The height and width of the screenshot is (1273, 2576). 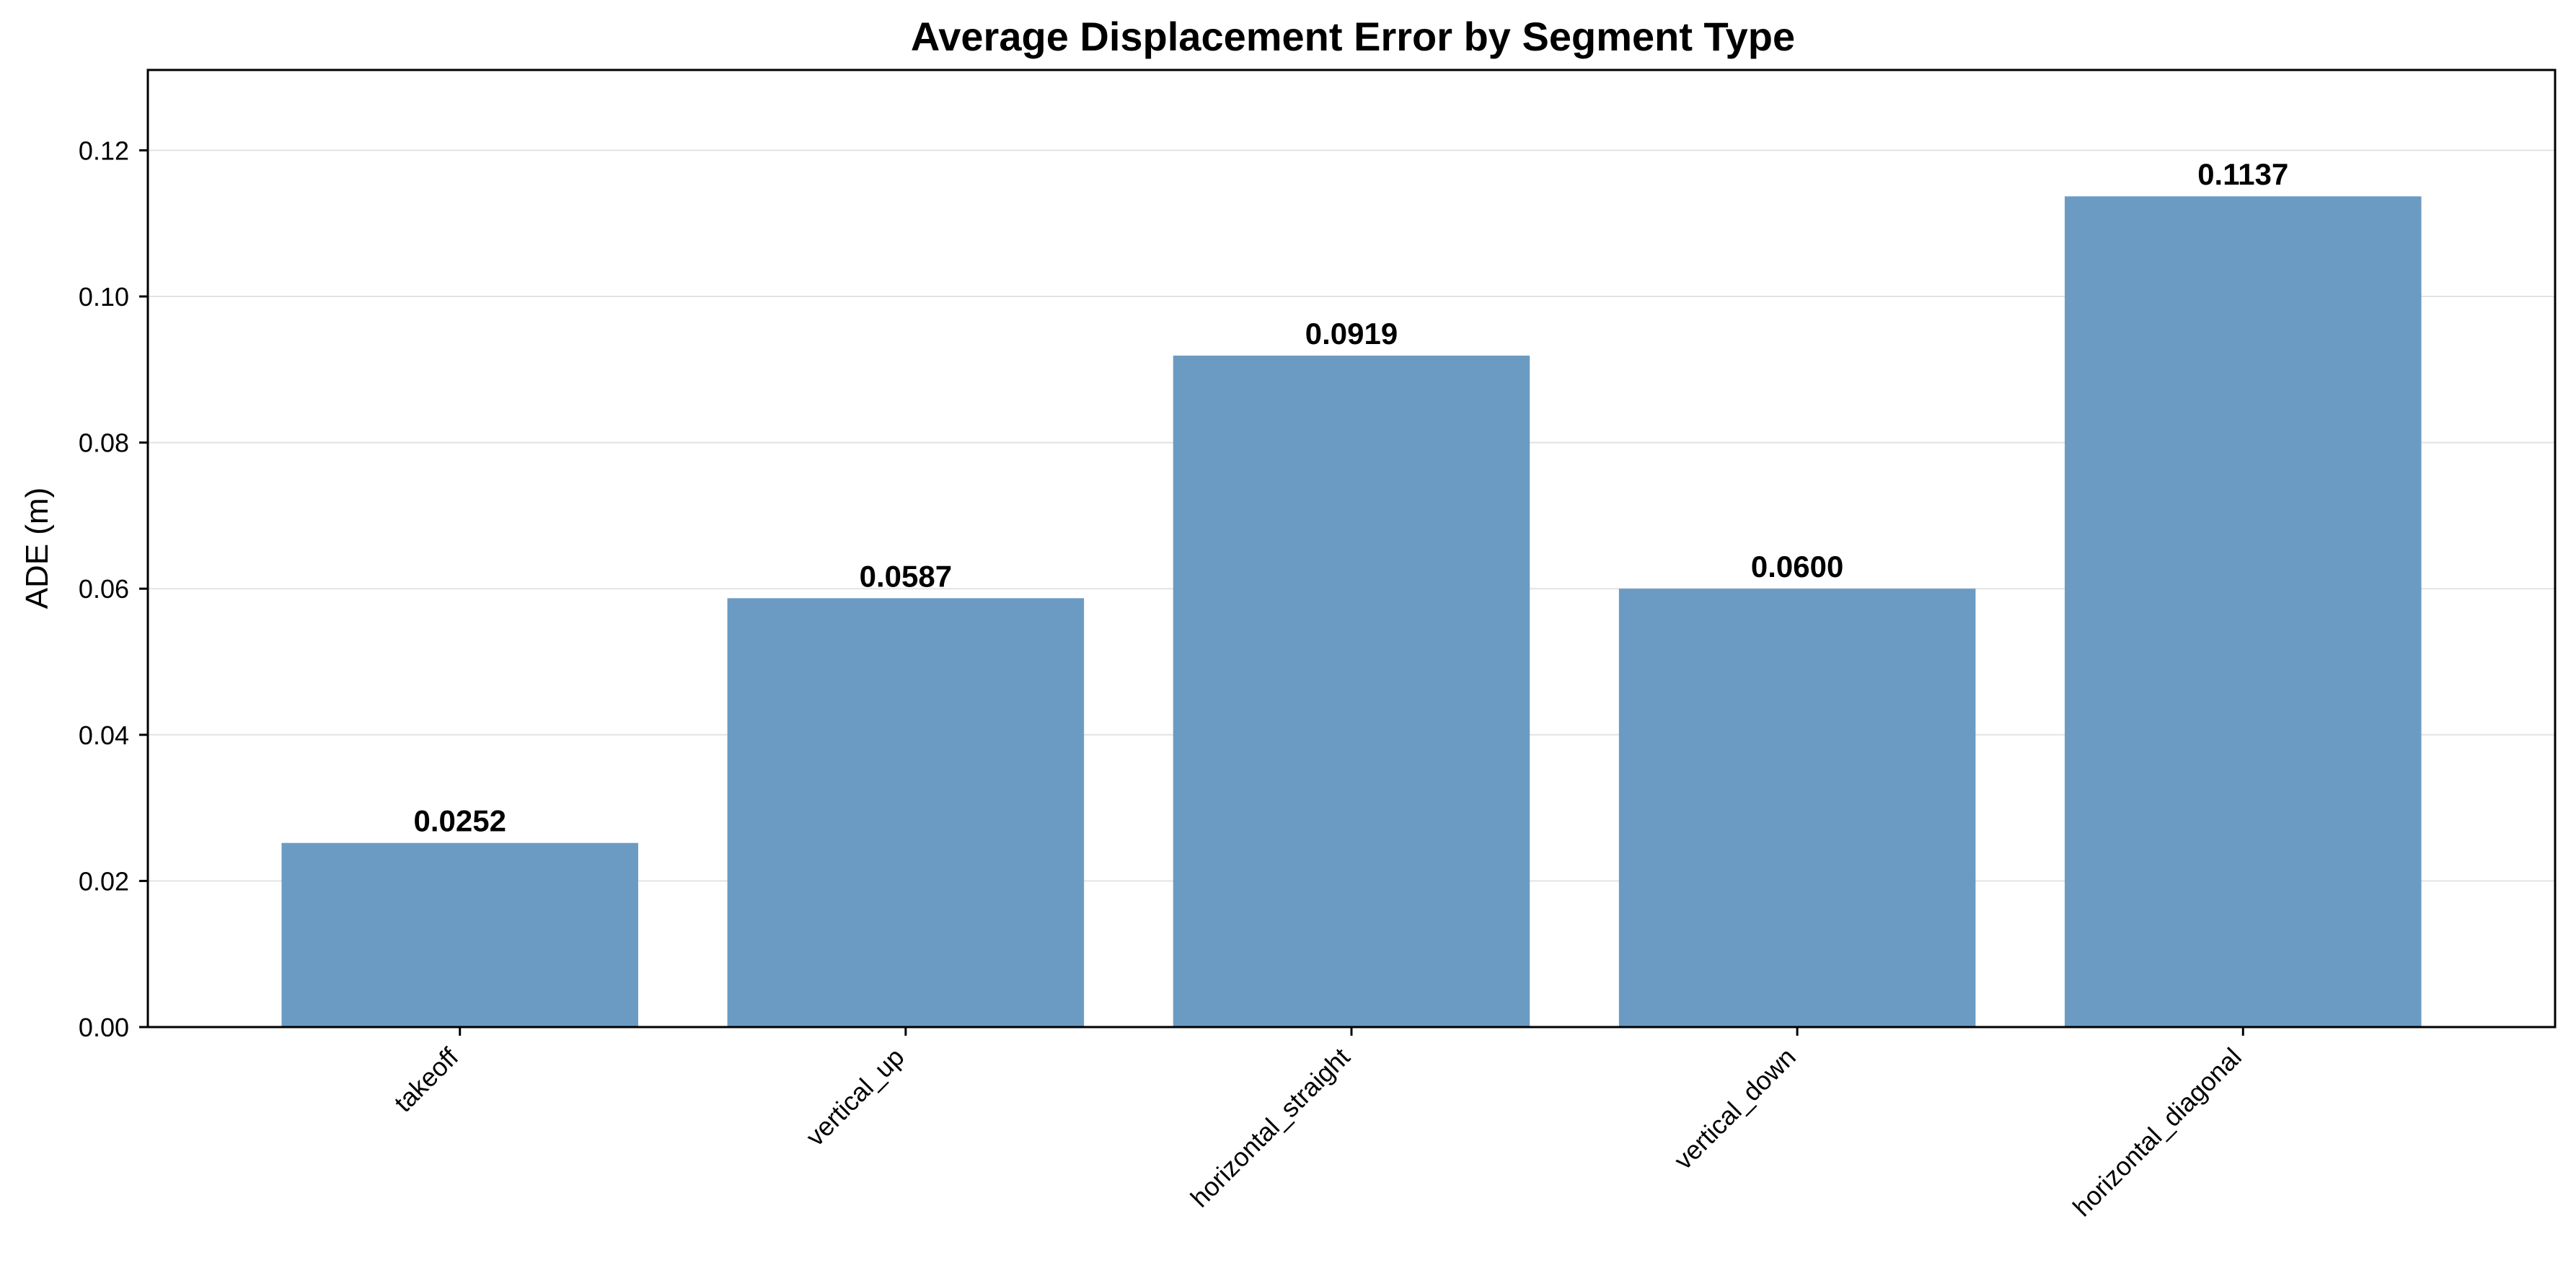 I want to click on y-tick-label: 0.08, so click(x=104, y=443).